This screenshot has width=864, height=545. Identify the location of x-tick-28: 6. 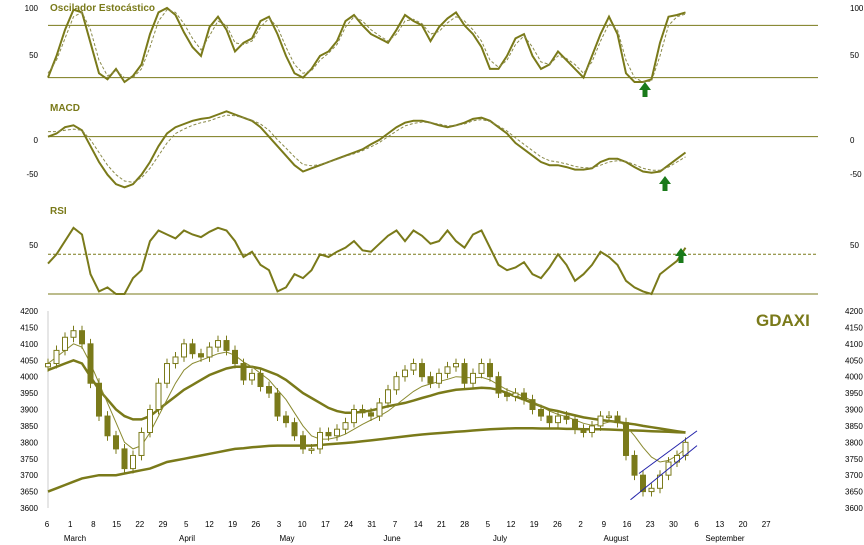
(696, 524).